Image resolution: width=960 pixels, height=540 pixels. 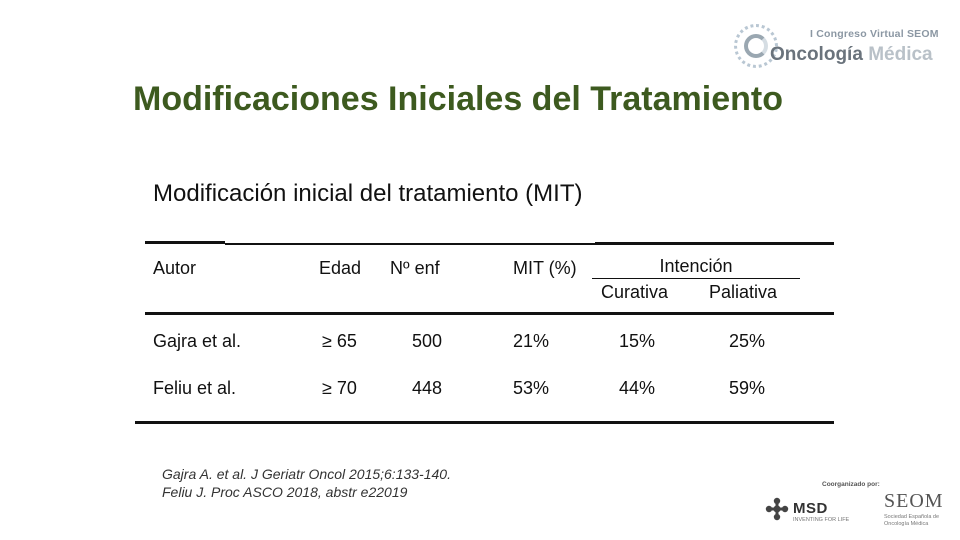 I want to click on msd-logo: MSD INVENTING FOR LIFE, so click(x=812, y=511).